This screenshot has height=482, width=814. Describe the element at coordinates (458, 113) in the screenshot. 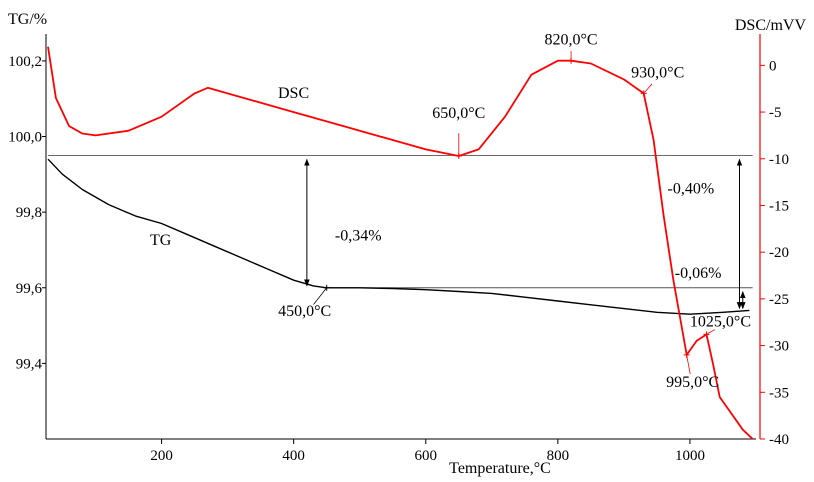

I see `annotation-label: 650,0°C` at that location.